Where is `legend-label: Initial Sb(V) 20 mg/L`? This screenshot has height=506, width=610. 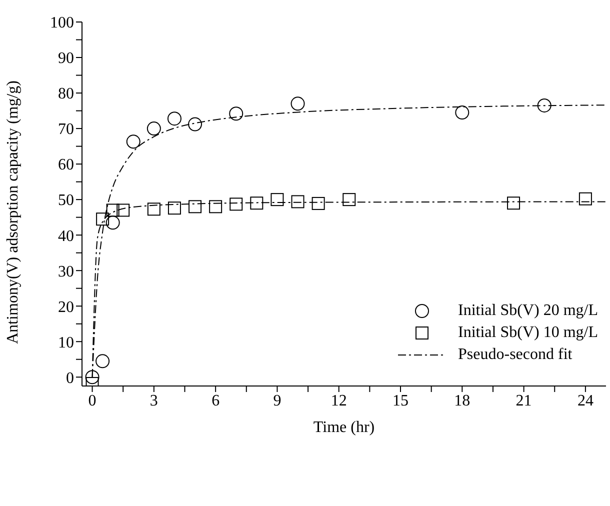 legend-label: Initial Sb(V) 20 mg/L is located at coordinates (528, 311).